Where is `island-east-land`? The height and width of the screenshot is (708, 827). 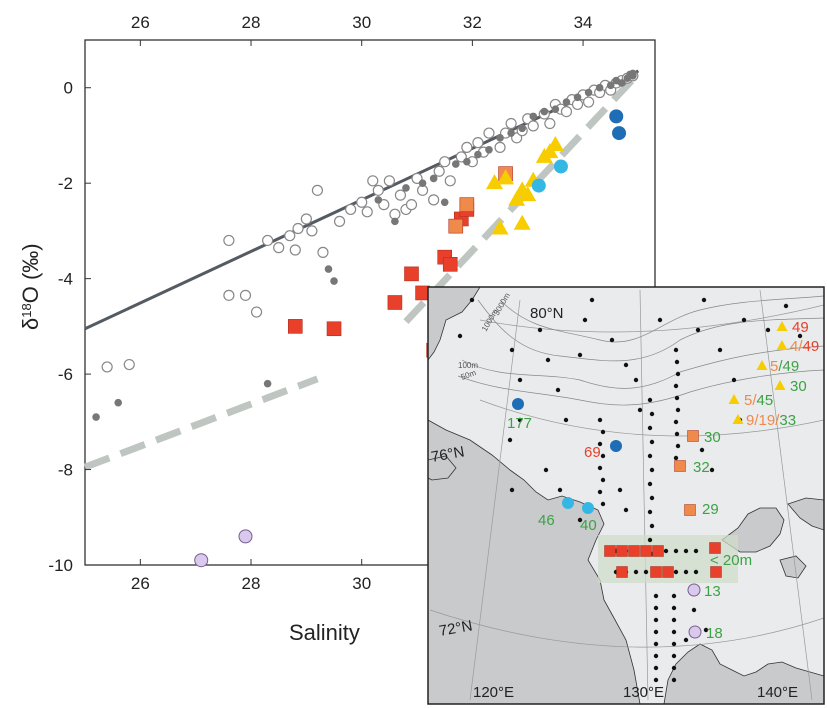
island-east-land is located at coordinates (805, 514).